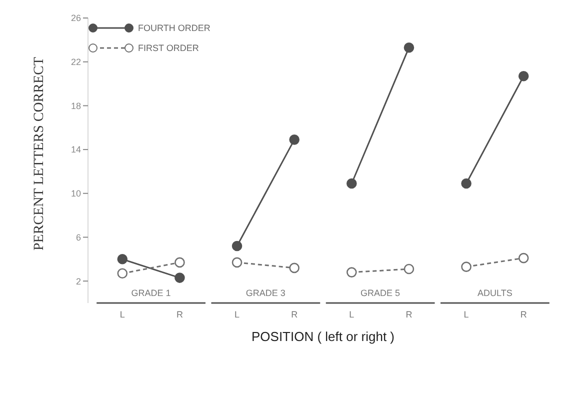  What do you see at coordinates (266, 293) in the screenshot?
I see `annotation: GRADE 3` at bounding box center [266, 293].